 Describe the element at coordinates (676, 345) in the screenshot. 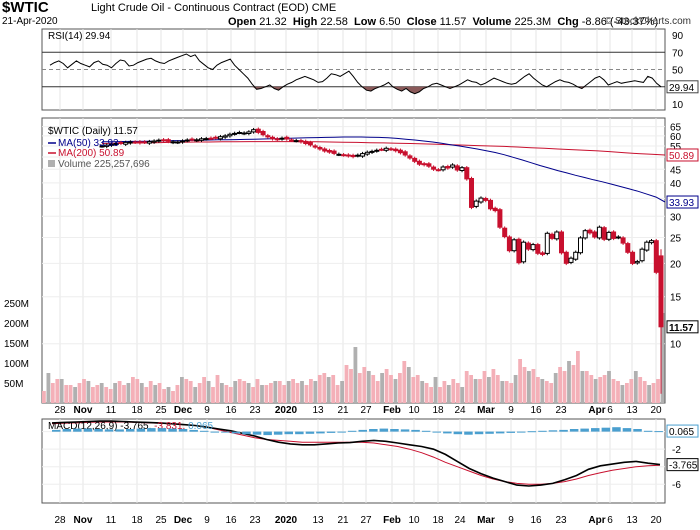

I see `price-tick-label: 10` at that location.